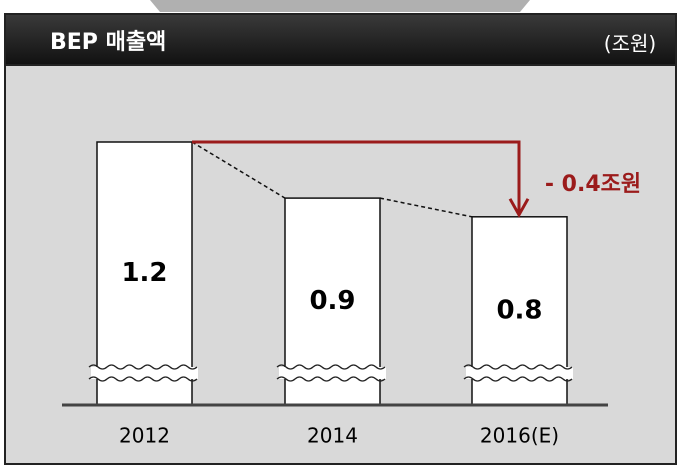  Describe the element at coordinates (593, 184) in the screenshot. I see `annotation: - 0.4조원` at that location.